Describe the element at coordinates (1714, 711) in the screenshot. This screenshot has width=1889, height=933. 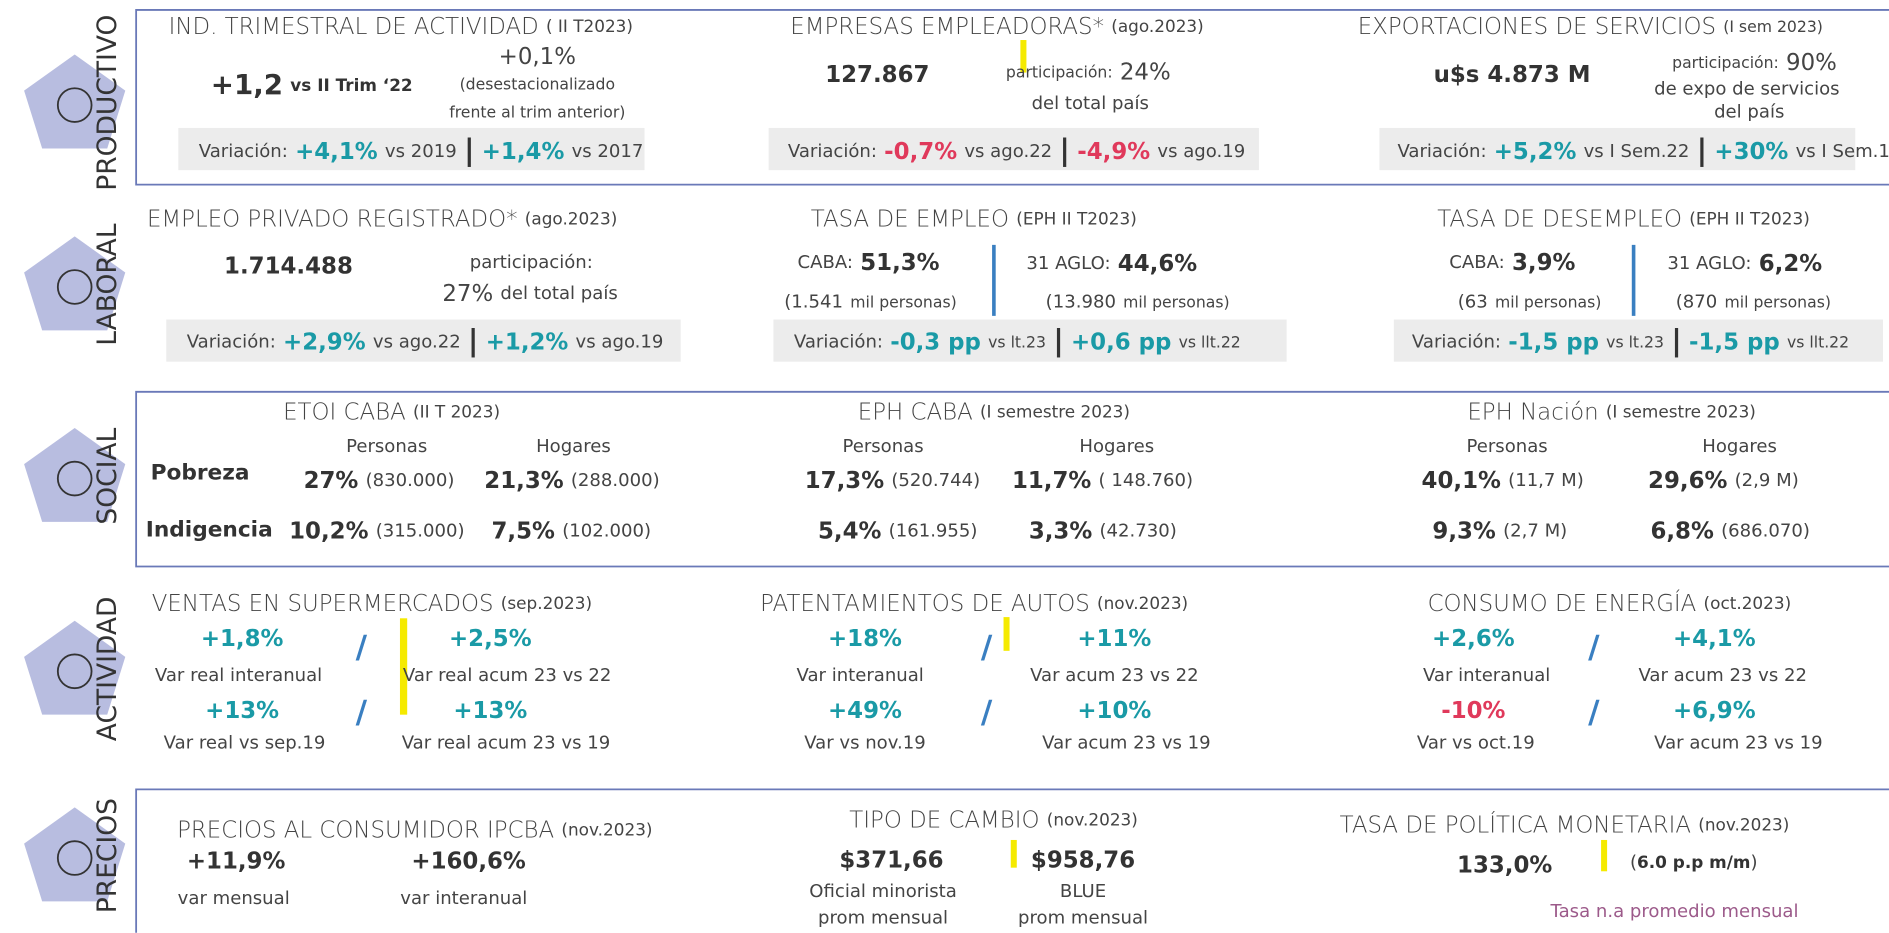
I see `text-run: +6,9%` at that location.